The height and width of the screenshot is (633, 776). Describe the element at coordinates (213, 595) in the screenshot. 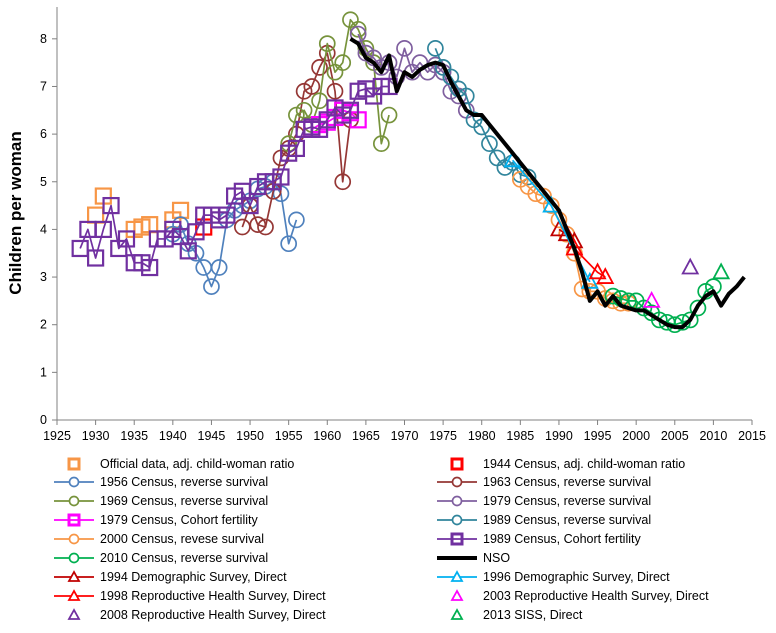

I see `legend-label: 1998 Reproductive Health Survey, Direct` at that location.